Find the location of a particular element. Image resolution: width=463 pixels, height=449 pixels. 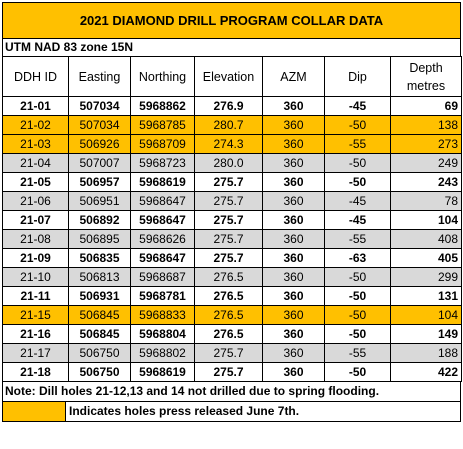

cell-ddh-id: 21-08 is located at coordinates (35, 239).